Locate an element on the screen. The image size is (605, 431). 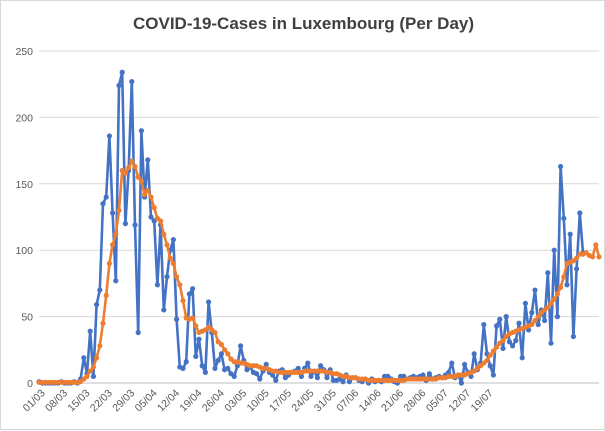
x-tick-label: 08/03 is located at coordinates (56, 400).